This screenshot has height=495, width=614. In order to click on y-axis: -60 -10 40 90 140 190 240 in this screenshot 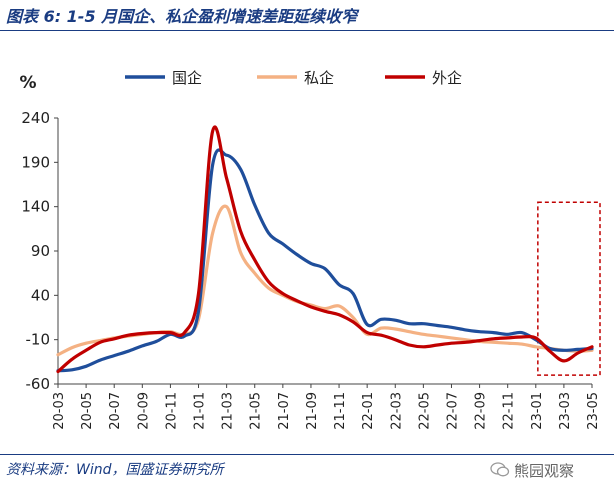, I will do `click(40, 251)`.